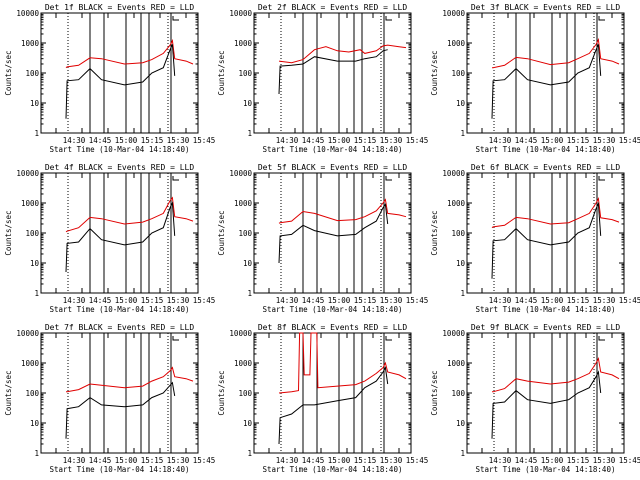  Describe the element at coordinates (545, 7) in the screenshot. I see `panel-title: Det 3f BLACK = Events RED = LLD` at that location.